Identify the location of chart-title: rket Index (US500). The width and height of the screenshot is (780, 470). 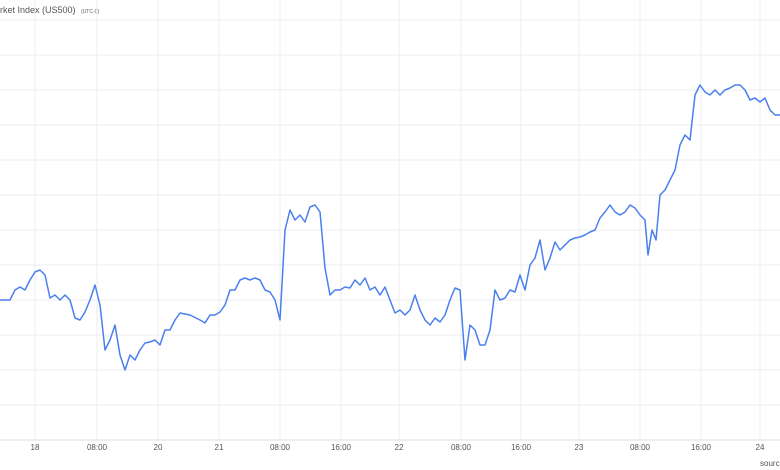
(38, 10).